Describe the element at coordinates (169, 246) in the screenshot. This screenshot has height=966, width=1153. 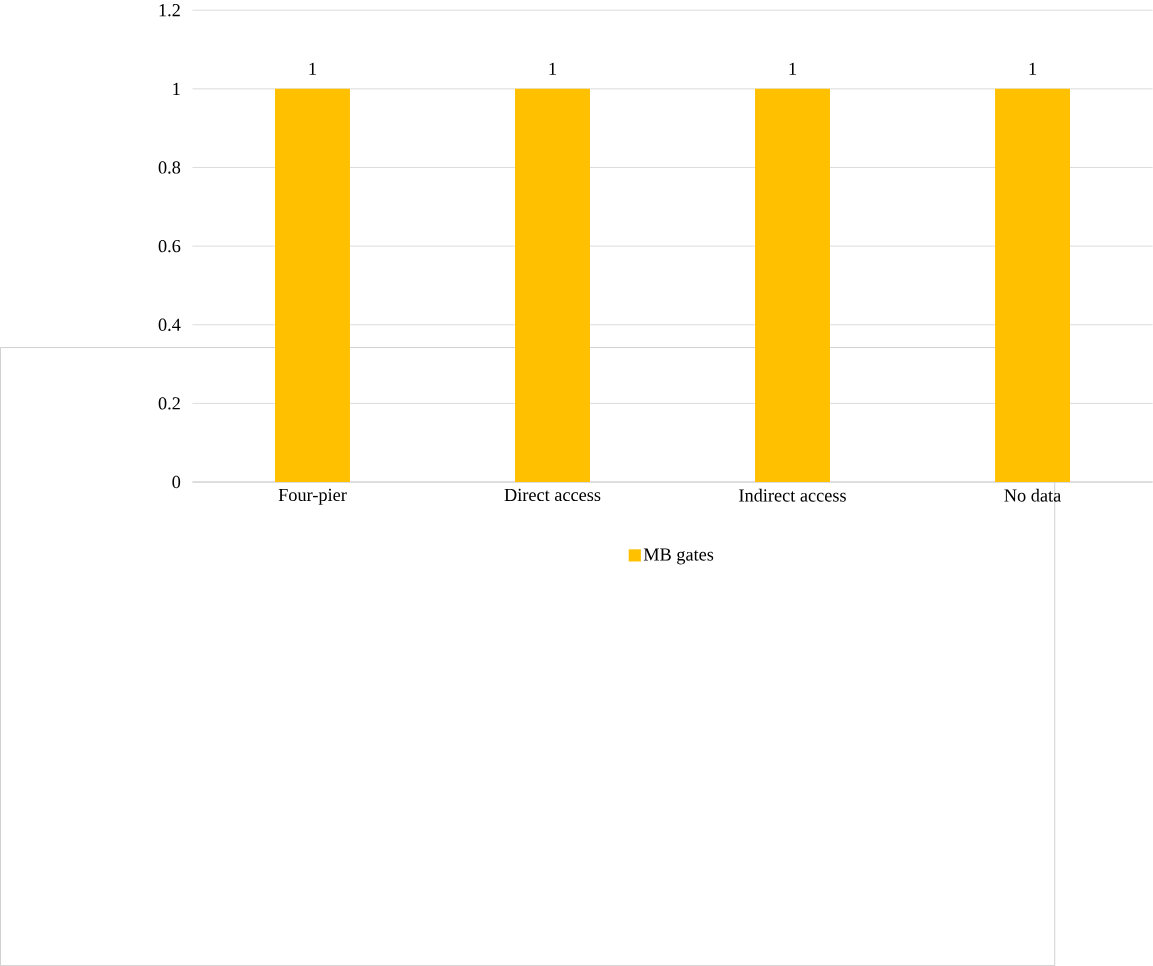
I see `y-tick-label: 0.6` at that location.